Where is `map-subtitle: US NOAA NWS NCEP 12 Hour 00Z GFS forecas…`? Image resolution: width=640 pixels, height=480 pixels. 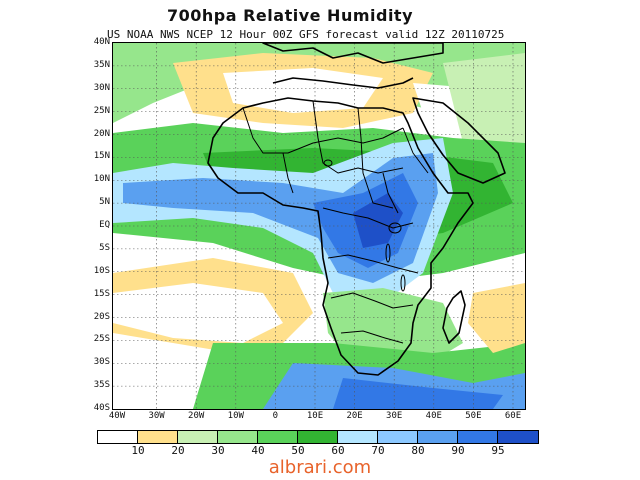 map-subtitle: US NOAA NWS NCEP 12 Hour 00Z GFS forecas… is located at coordinates (306, 34).